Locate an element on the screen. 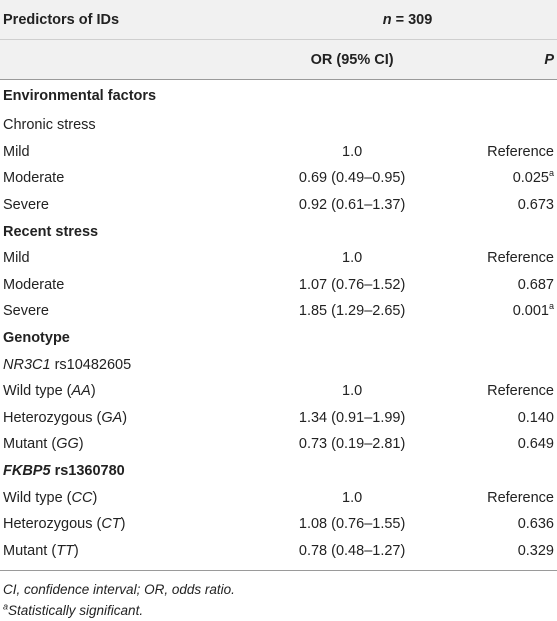  section-genotype: Genotype is located at coordinates (36, 338).